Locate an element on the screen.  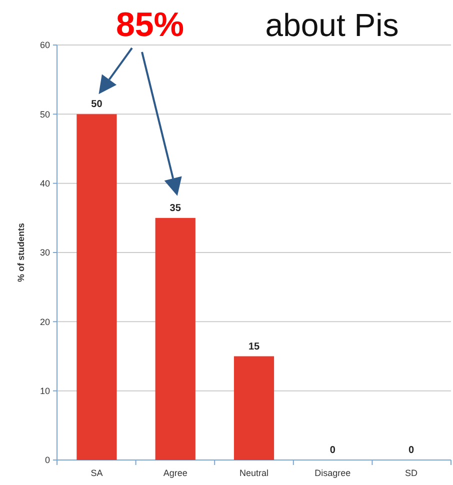
x-tick-label: Neutral is located at coordinates (254, 473).